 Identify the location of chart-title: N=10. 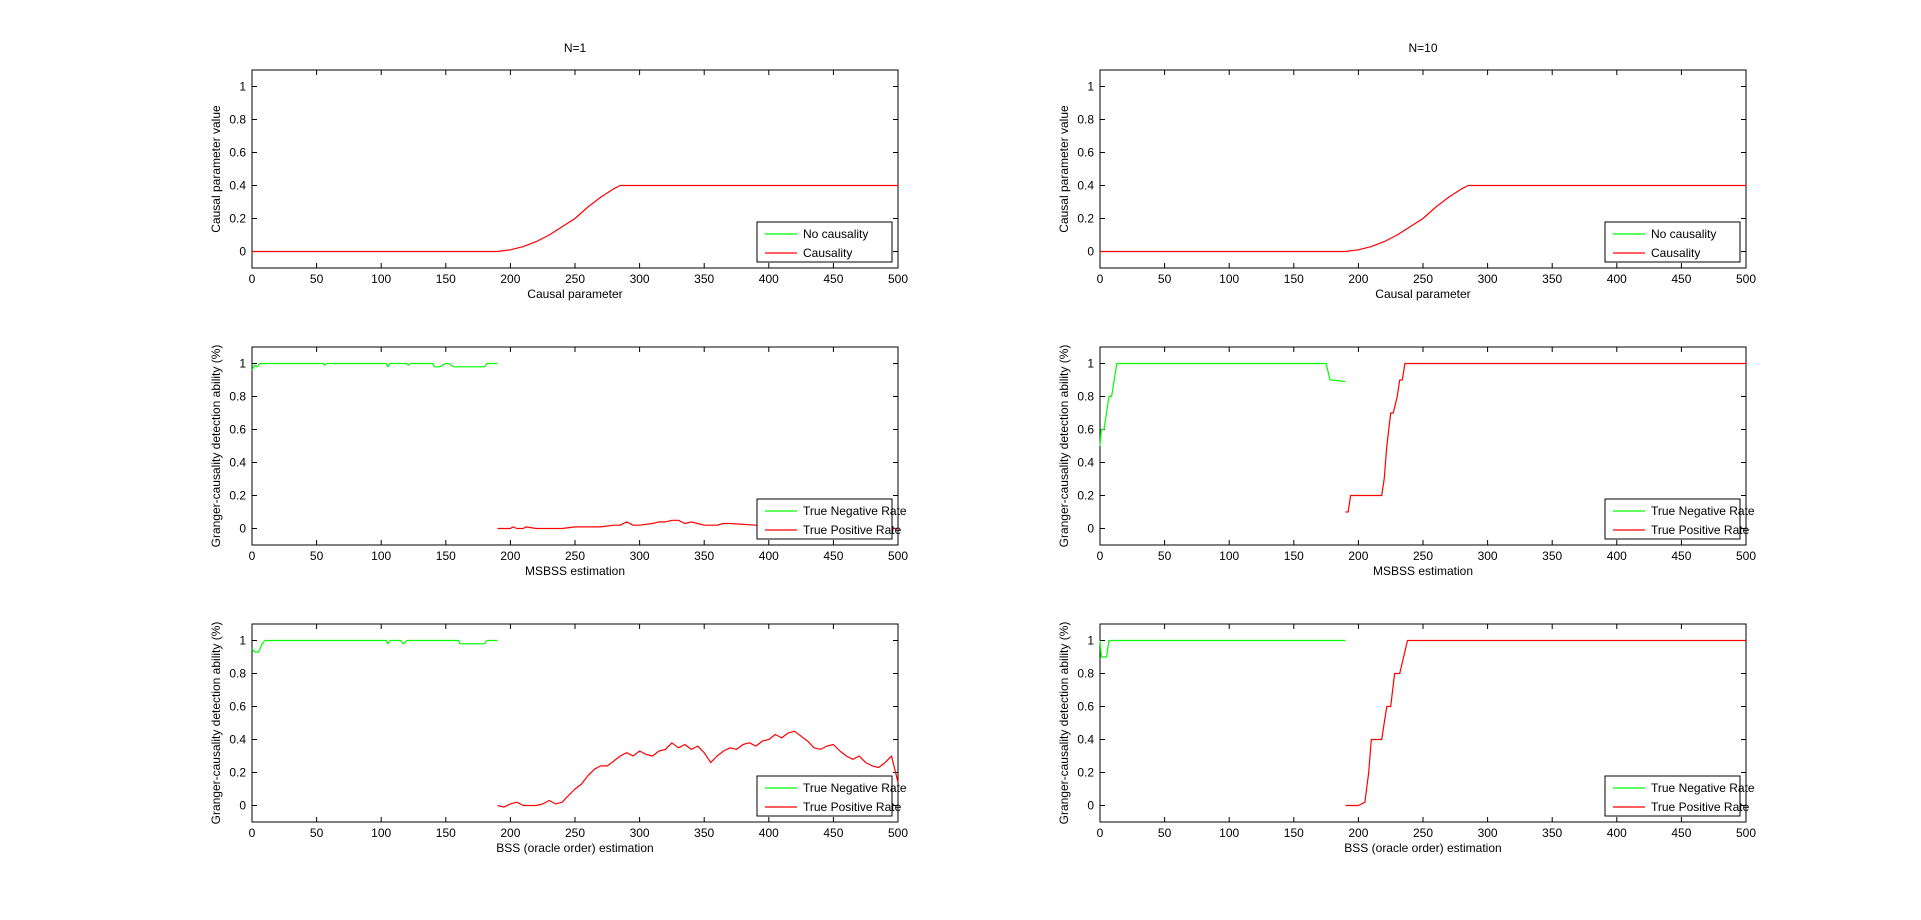
(1422, 48).